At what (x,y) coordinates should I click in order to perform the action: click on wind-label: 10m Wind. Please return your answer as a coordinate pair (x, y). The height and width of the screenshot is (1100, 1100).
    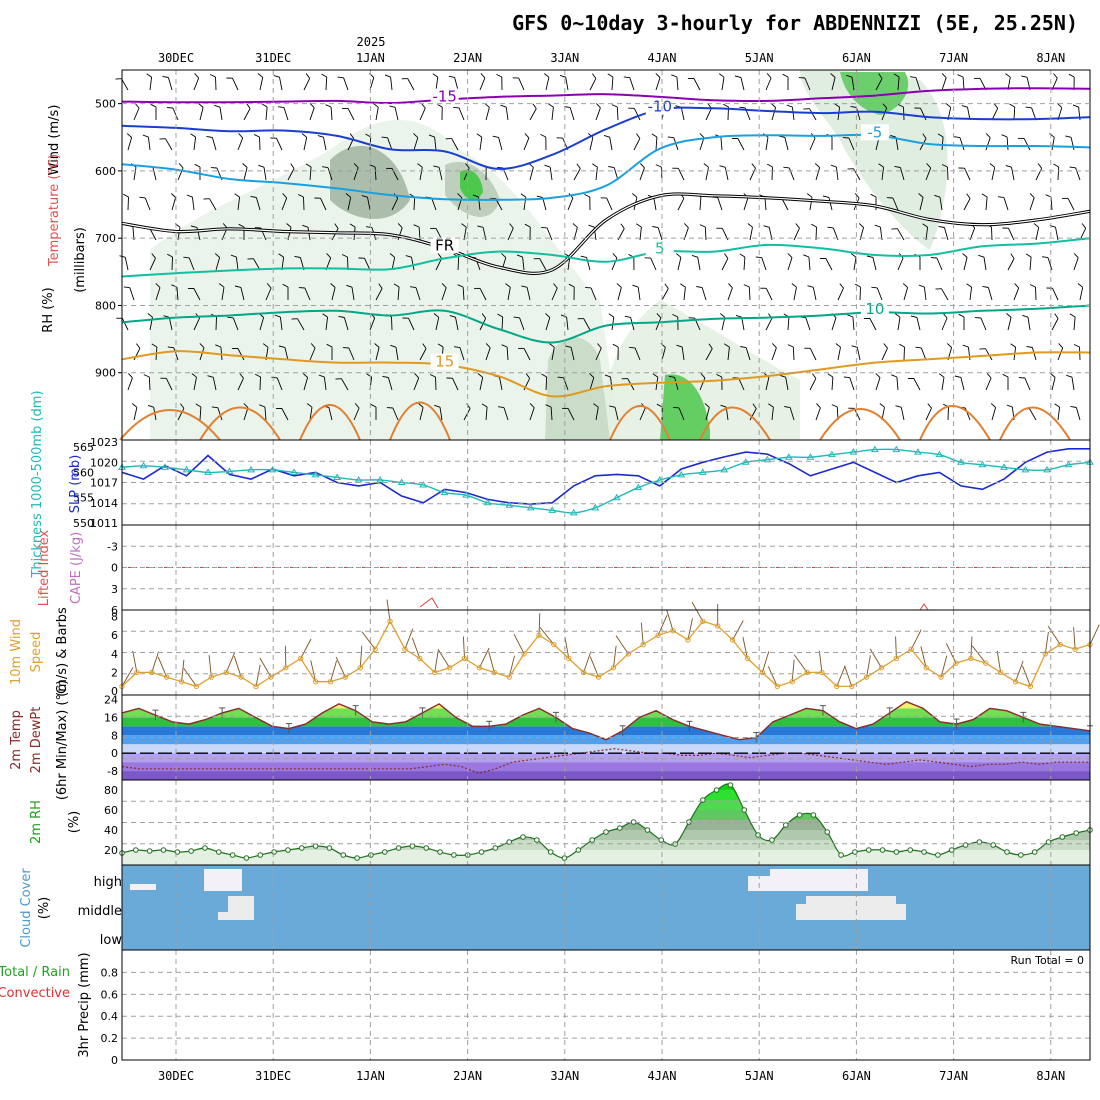
    Looking at the image, I should click on (16, 652).